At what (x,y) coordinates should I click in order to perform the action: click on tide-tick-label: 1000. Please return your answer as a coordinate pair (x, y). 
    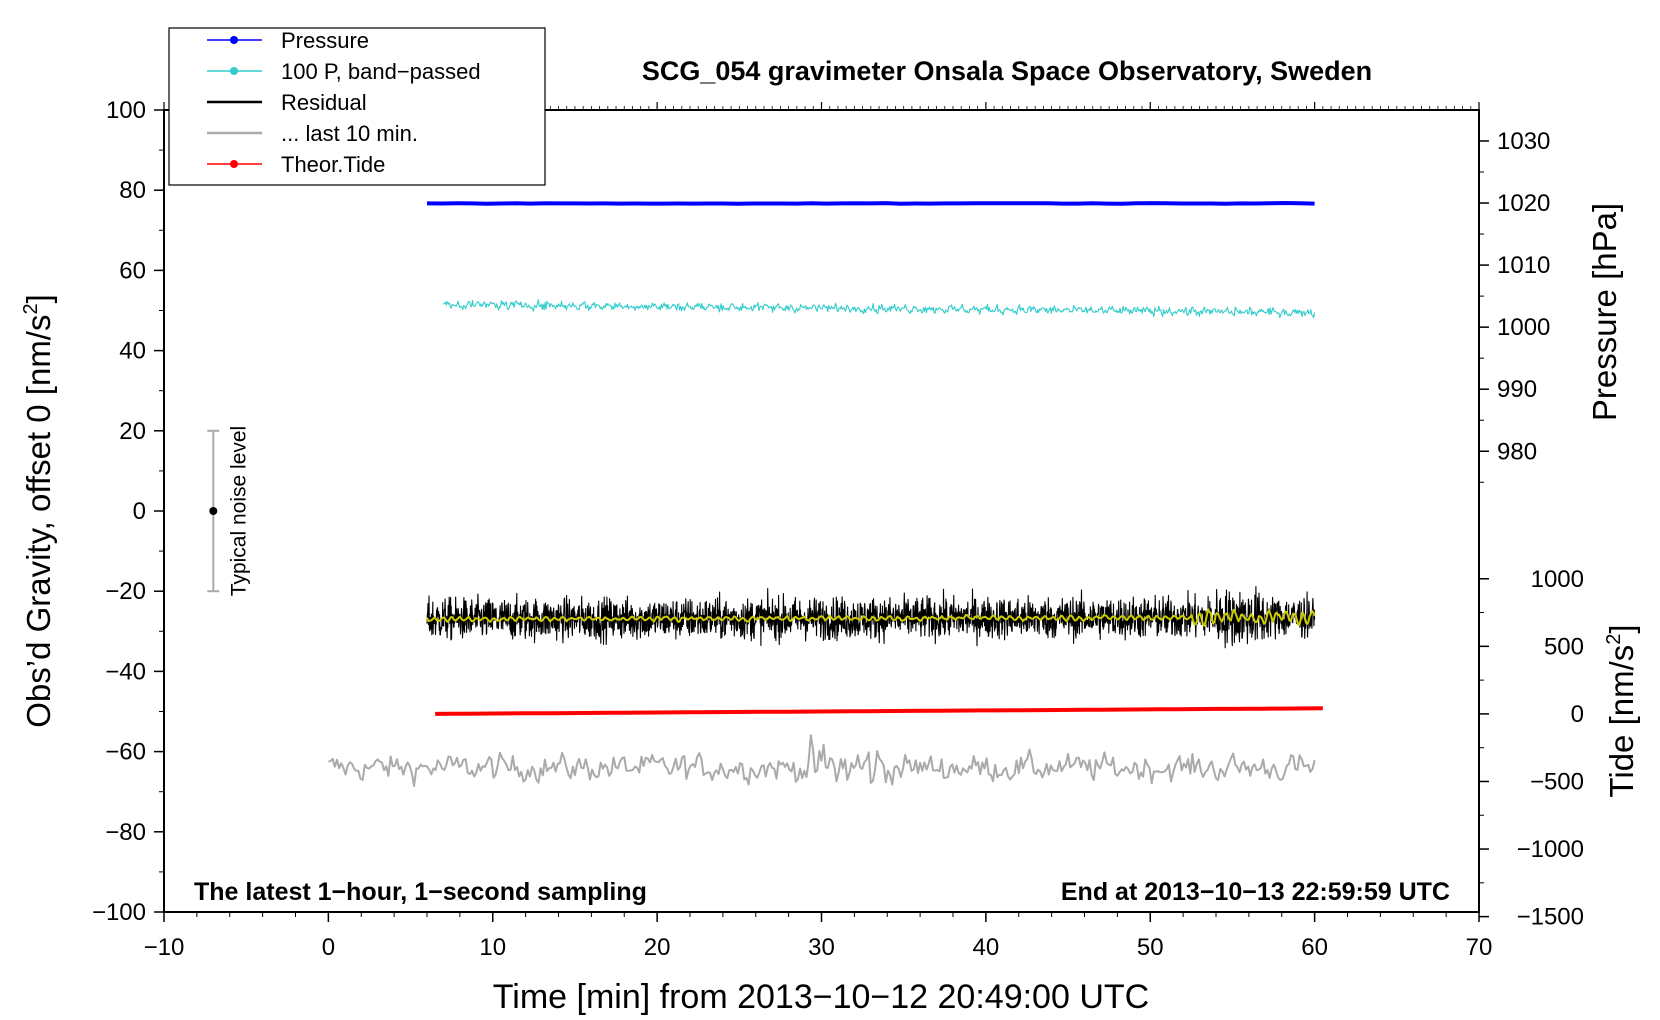
    Looking at the image, I should click on (1557, 579).